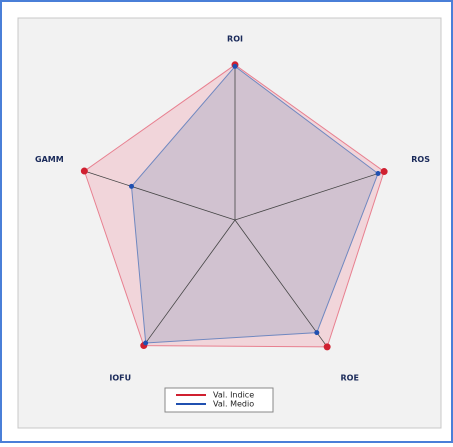  Describe the element at coordinates (233, 395) in the screenshot. I see `legend-label: Val. Indice` at that location.